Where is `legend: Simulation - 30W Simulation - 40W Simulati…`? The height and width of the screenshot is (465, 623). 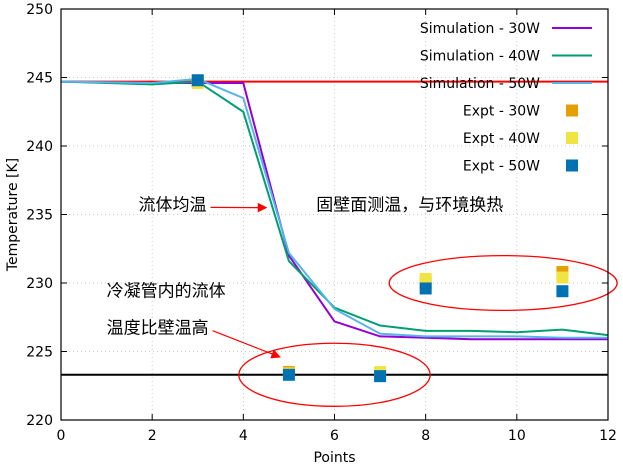 legend: Simulation - 30W Simulation - 40W Simulati… is located at coordinates (506, 98).